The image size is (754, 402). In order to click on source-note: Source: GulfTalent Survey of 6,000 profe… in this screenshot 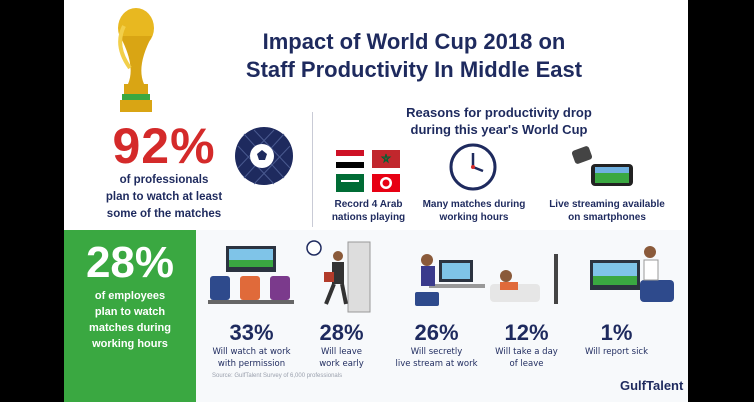, I will do `click(277, 376)`.